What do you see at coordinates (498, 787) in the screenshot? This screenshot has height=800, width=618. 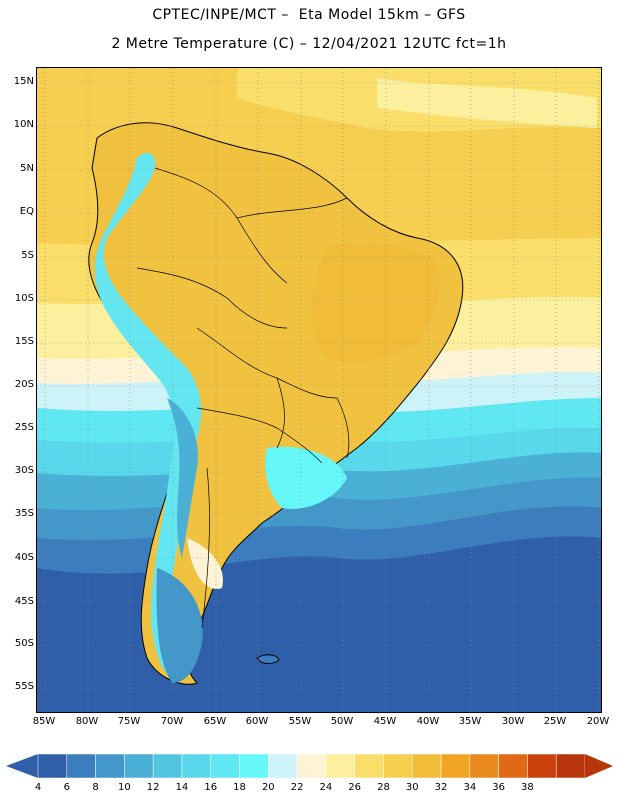 I see `colorbar-label: 36` at bounding box center [498, 787].